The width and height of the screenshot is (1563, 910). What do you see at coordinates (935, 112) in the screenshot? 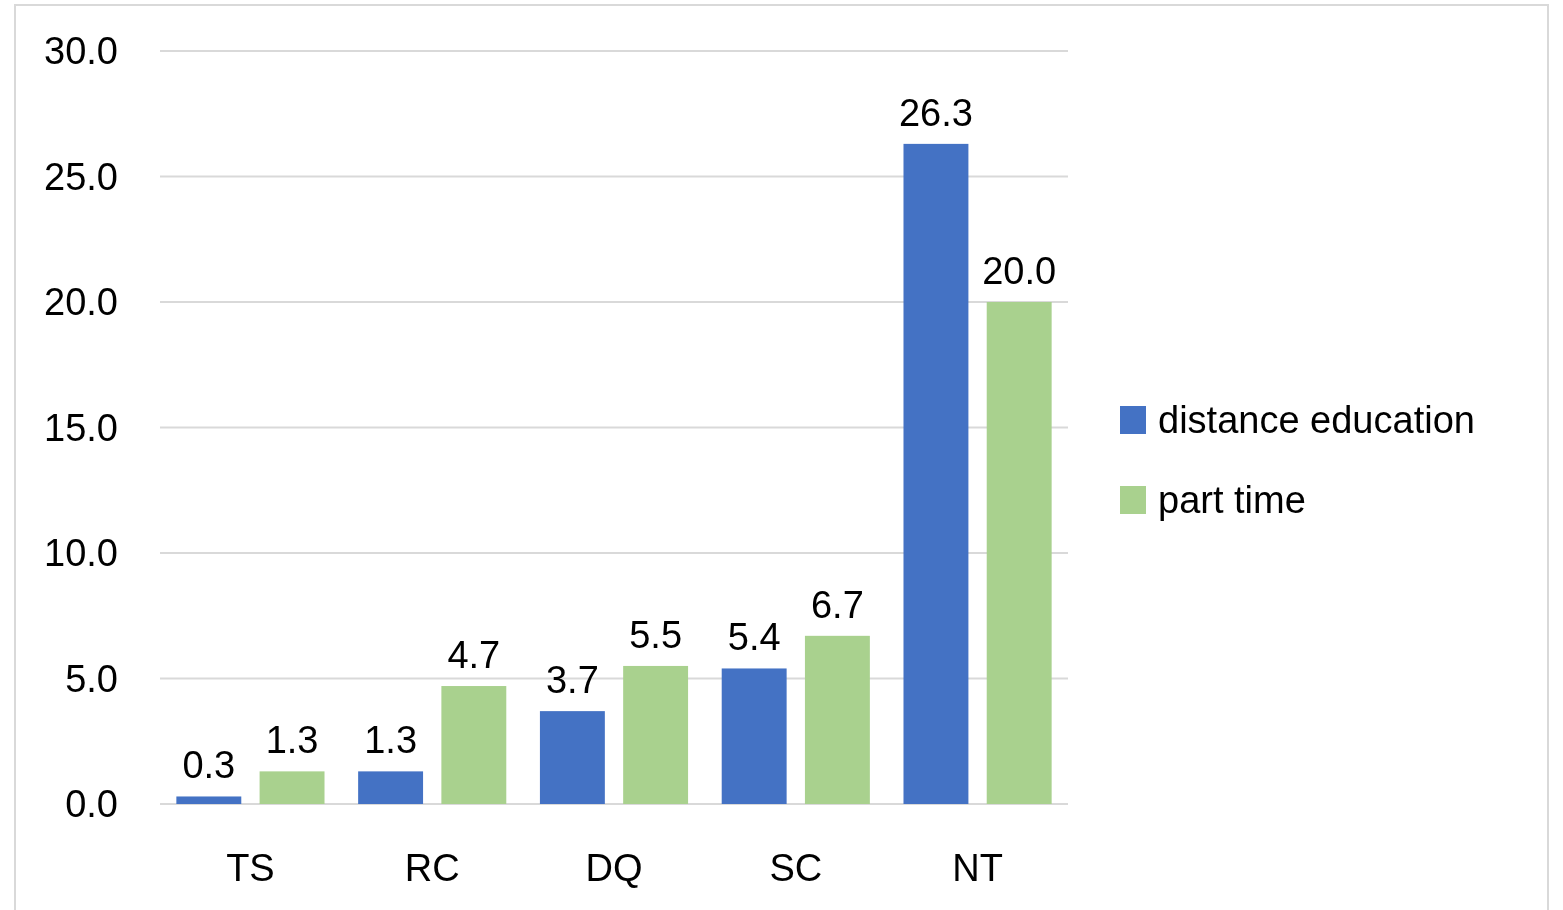
I see `data-label: 26.3` at bounding box center [935, 112].